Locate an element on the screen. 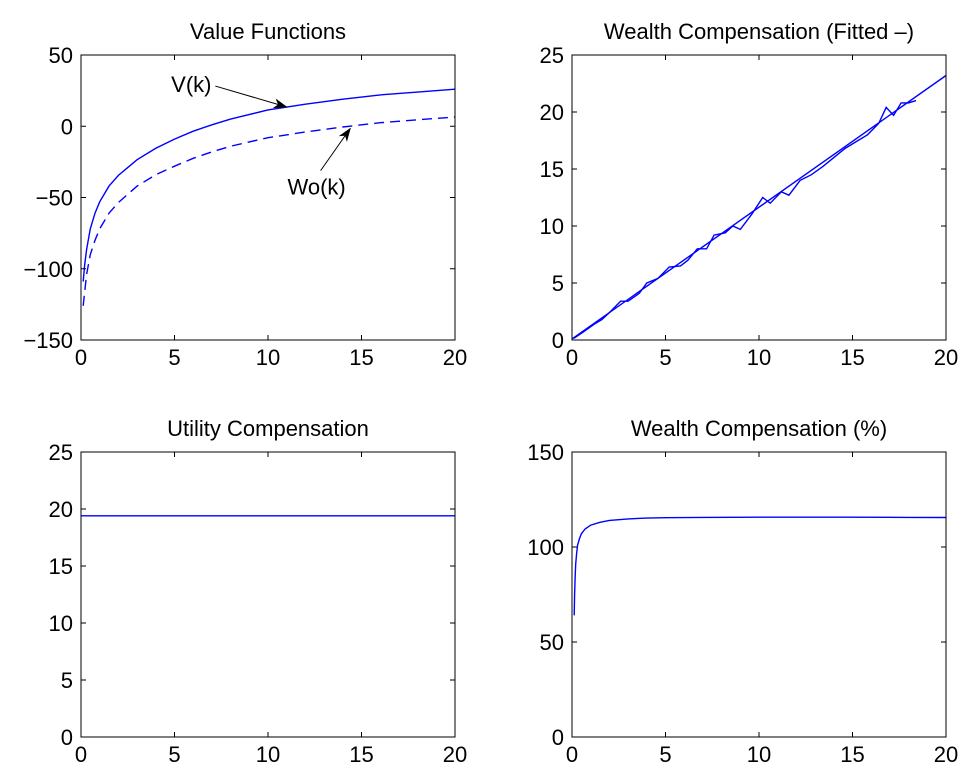 The image size is (969, 772). annotation-label: Wo(k) is located at coordinates (316, 187).